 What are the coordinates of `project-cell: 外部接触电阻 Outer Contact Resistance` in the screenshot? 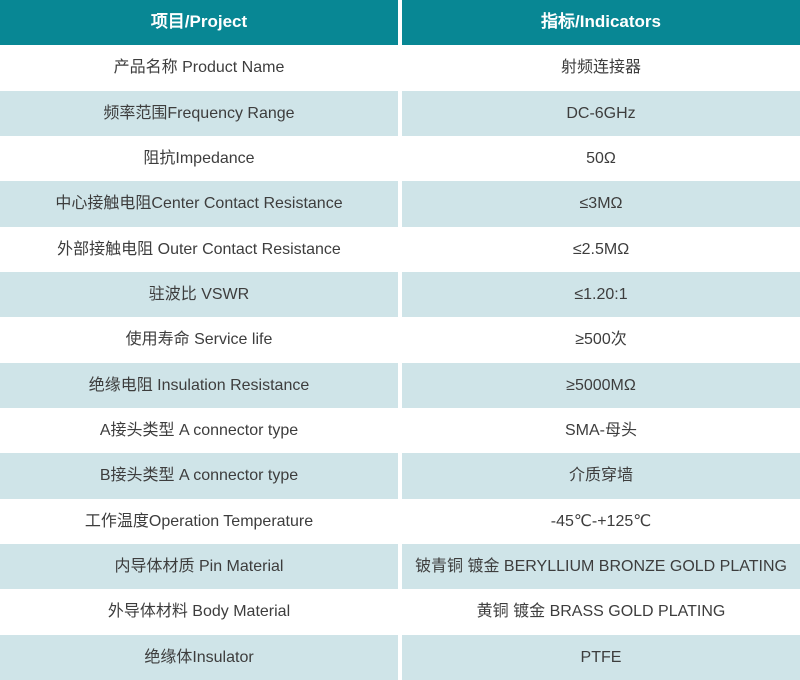 It's located at (199, 249).